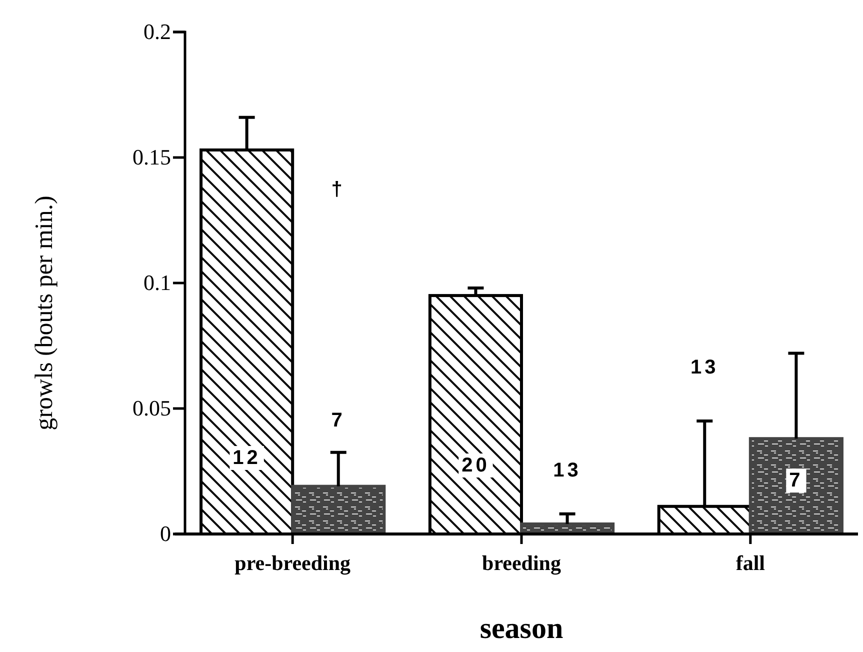 This screenshot has height=652, width=863. I want to click on x-tick-label: fall, so click(751, 563).